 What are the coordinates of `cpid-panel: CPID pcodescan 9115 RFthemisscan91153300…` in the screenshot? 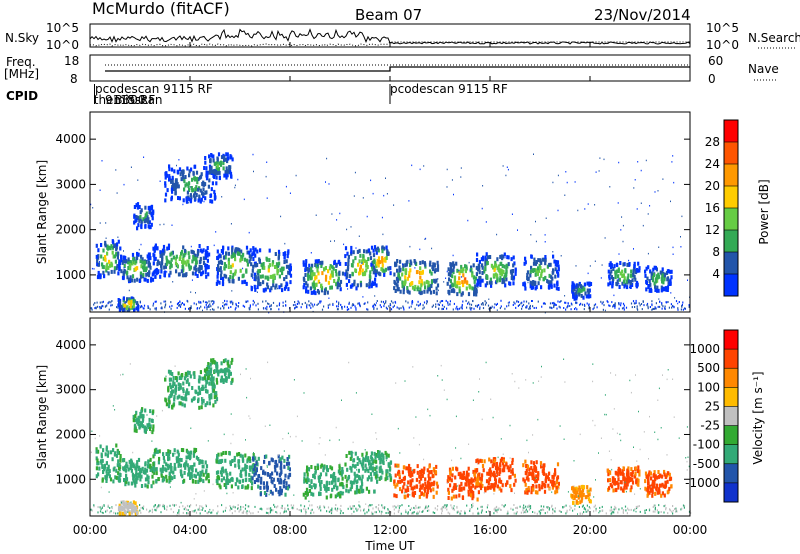 It's located at (257, 94).